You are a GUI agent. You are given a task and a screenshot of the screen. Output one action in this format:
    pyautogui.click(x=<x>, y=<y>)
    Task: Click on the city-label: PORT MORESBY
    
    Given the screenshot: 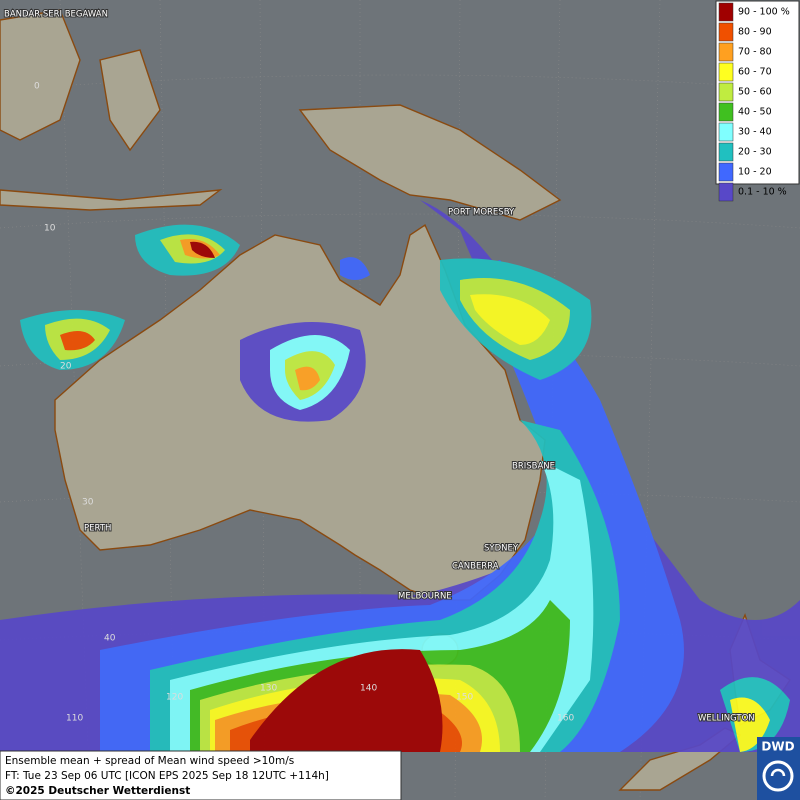 What is the action you would take?
    pyautogui.click(x=481, y=213)
    